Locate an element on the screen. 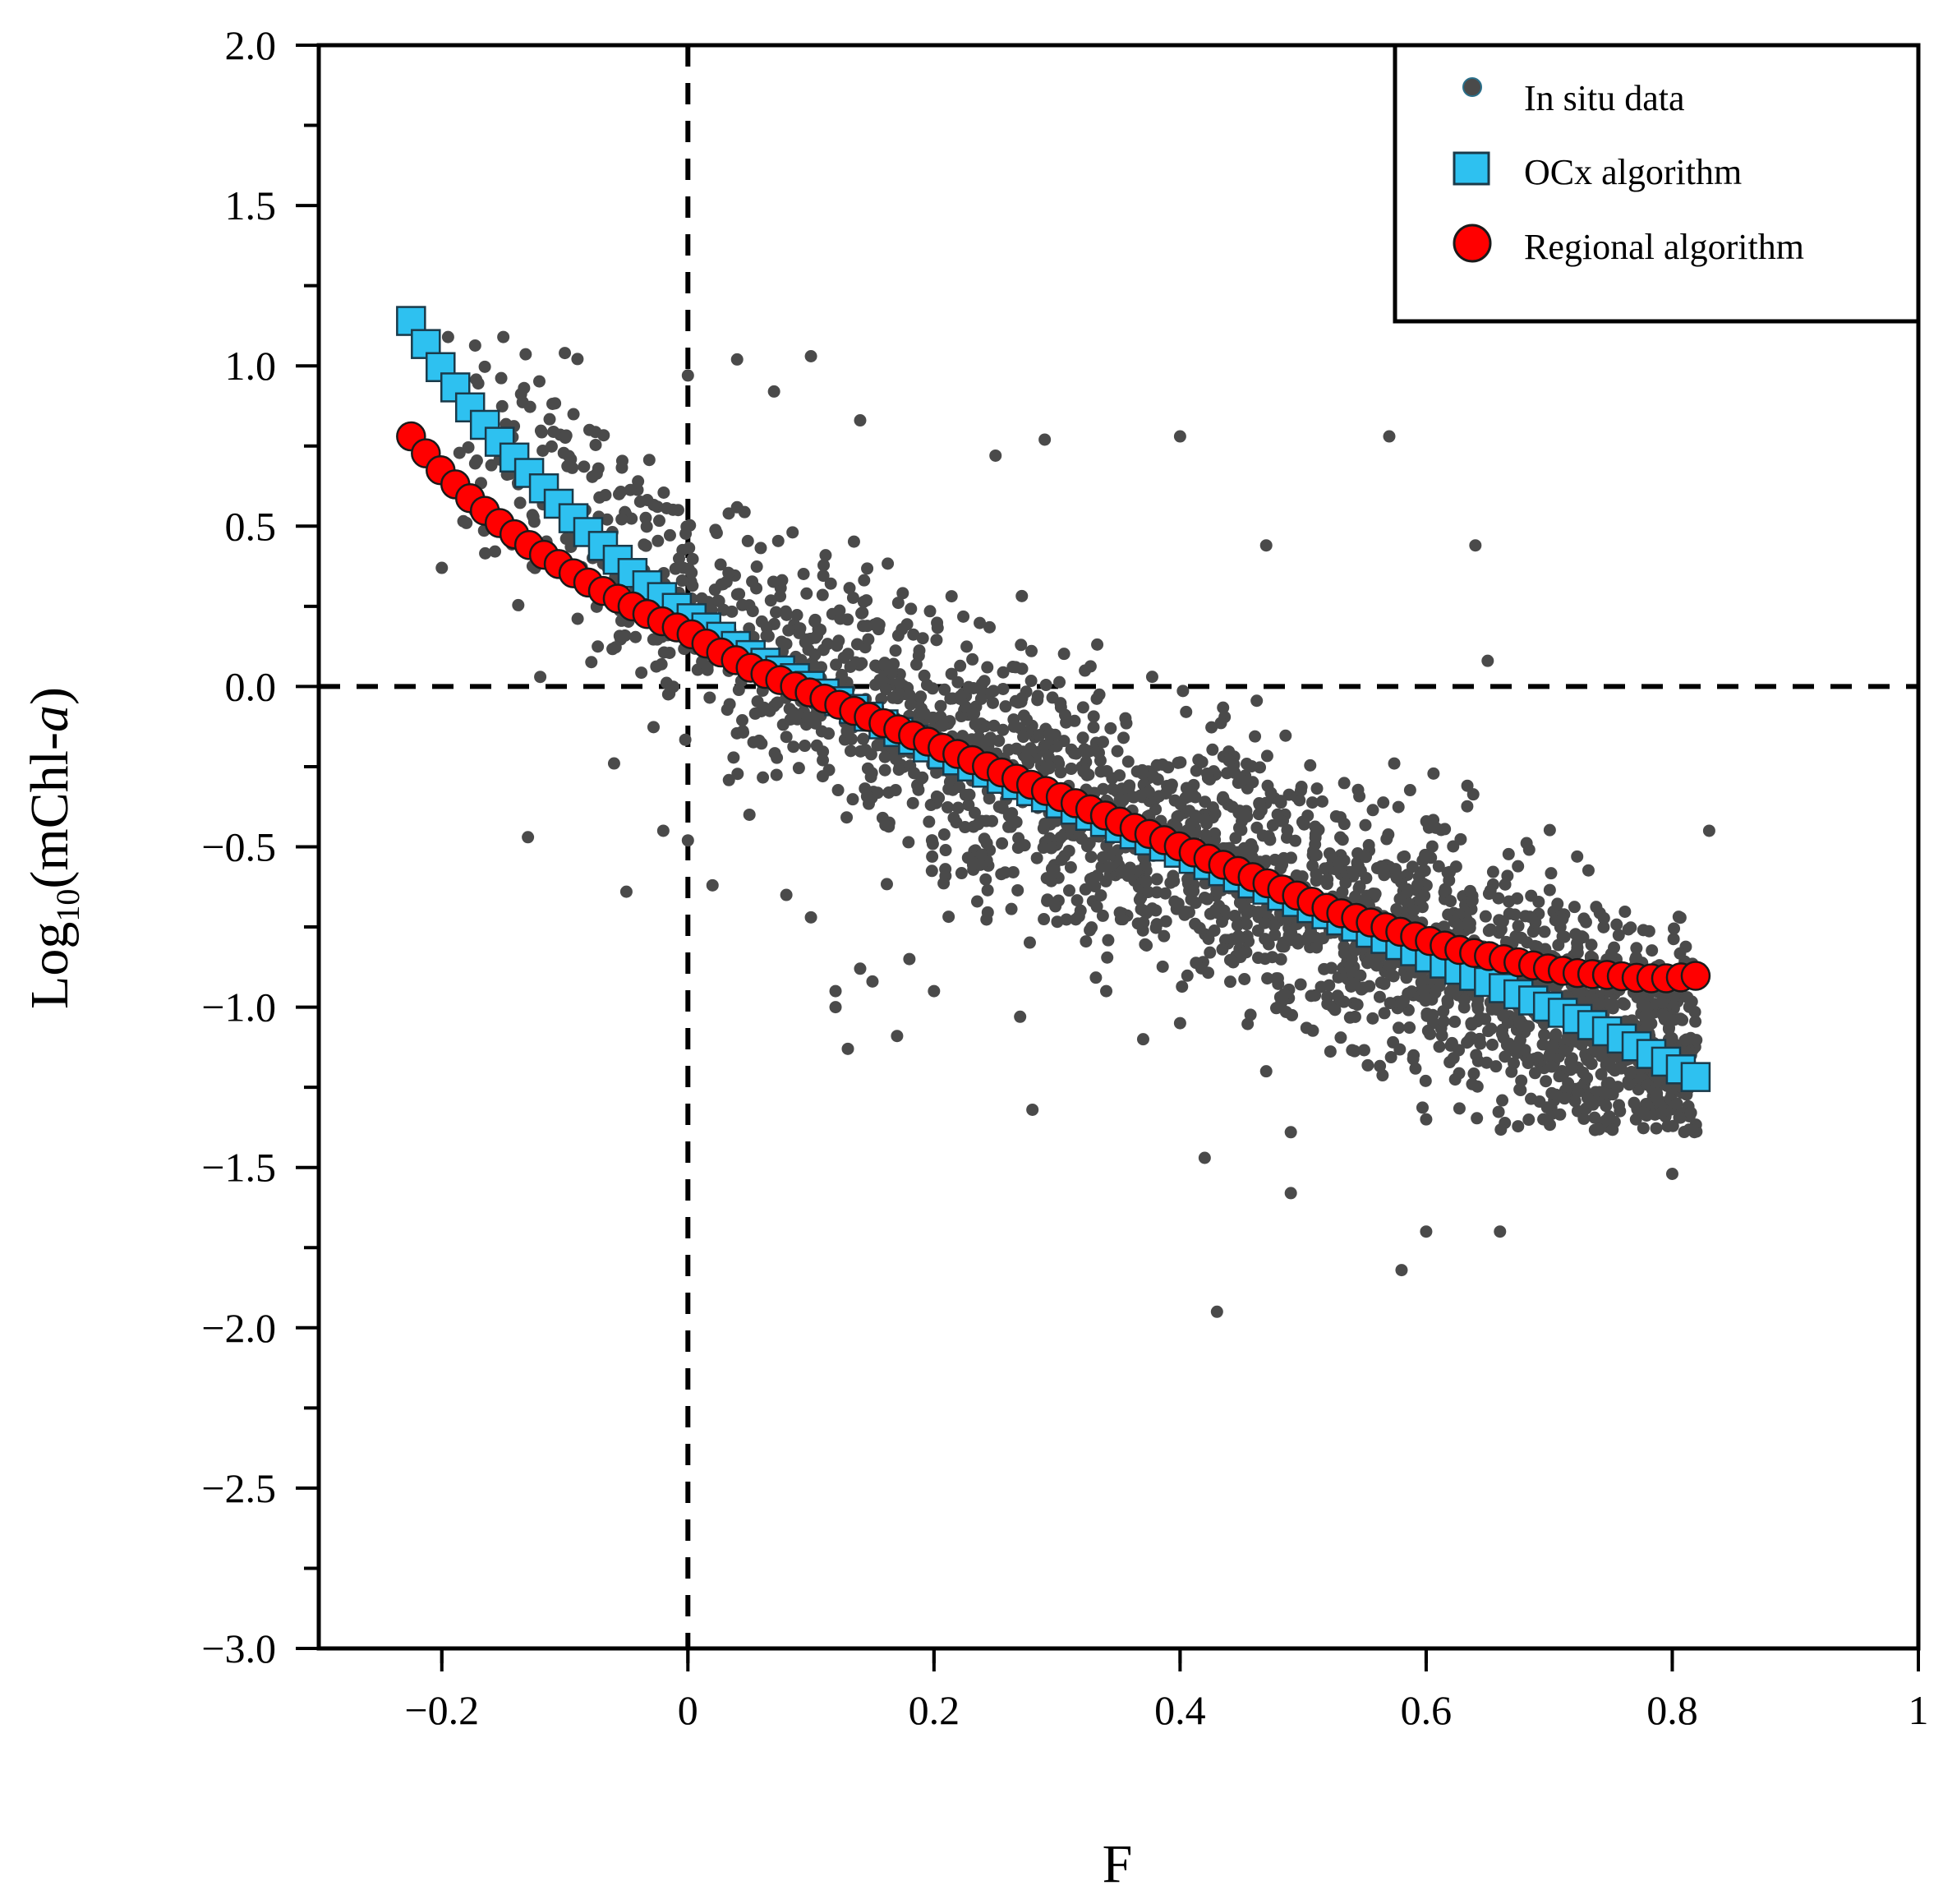 This screenshot has height=1904, width=1943. legend-ocx-marker is located at coordinates (1471, 168).